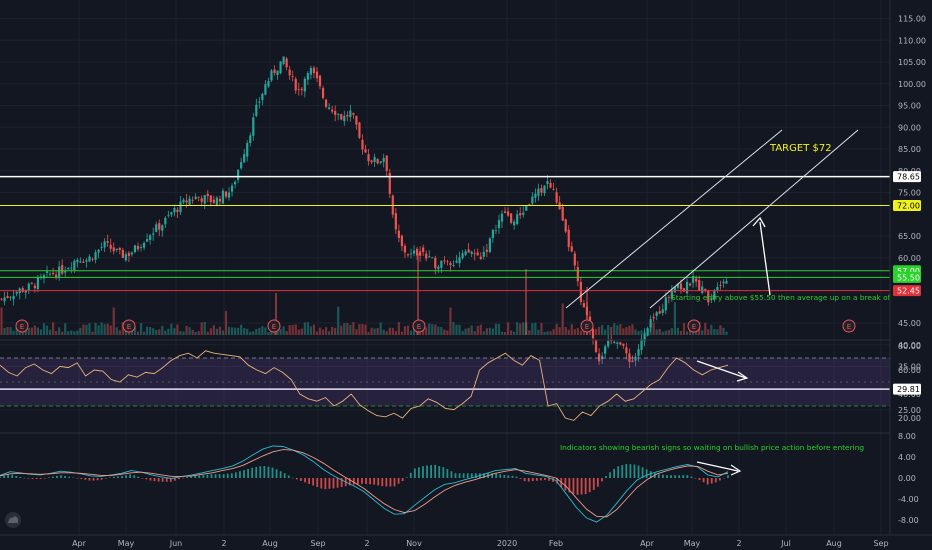 The image size is (932, 550). I want to click on ascending-channel, so click(712, 219).